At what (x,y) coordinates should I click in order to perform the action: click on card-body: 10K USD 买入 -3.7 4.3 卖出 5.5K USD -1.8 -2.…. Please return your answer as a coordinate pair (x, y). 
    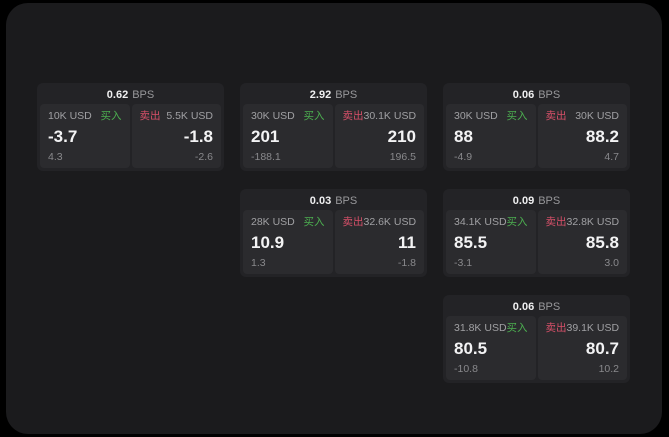
    Looking at the image, I should click on (130, 136).